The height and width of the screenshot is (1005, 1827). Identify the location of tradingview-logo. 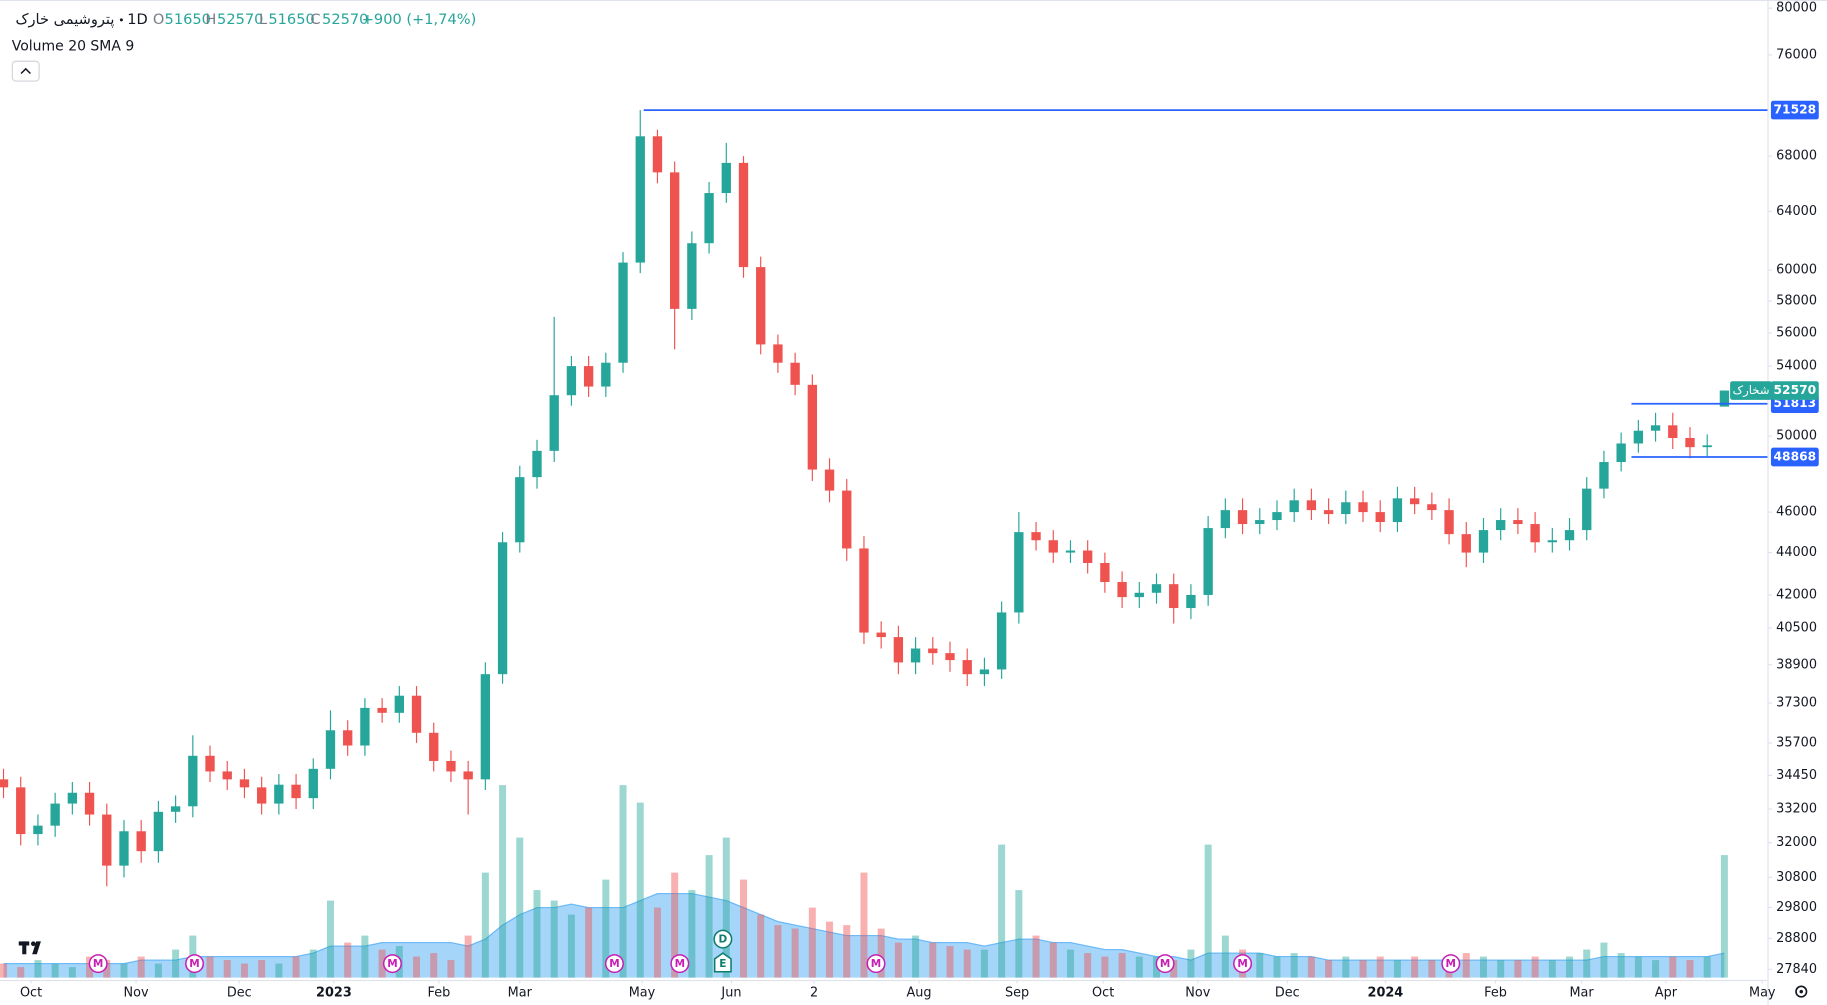
(29, 948).